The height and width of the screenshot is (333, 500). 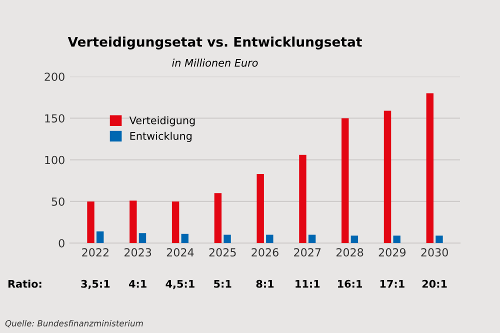 I want to click on x-tick-label: 2023, so click(x=138, y=252).